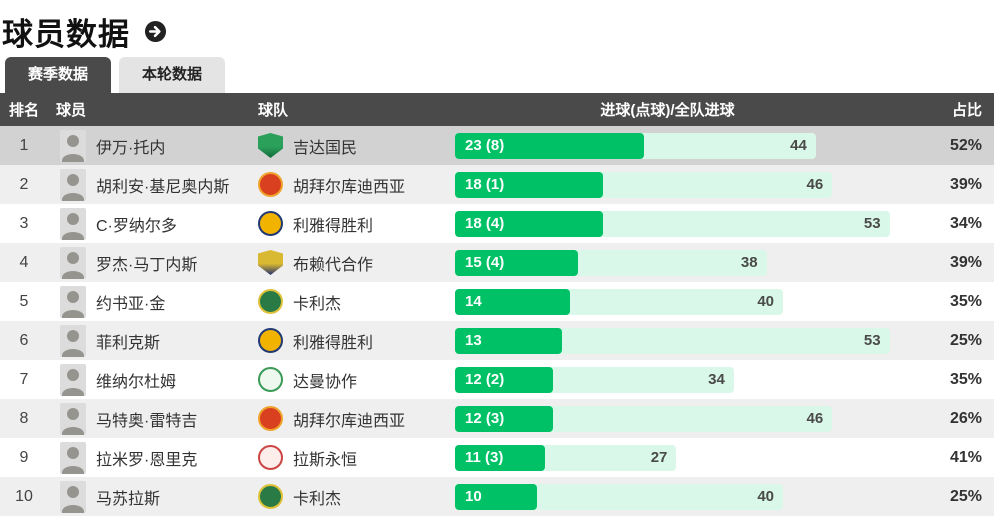 The image size is (994, 525). What do you see at coordinates (485, 223) in the screenshot?
I see `player-goals-label: 18 (4)` at bounding box center [485, 223].